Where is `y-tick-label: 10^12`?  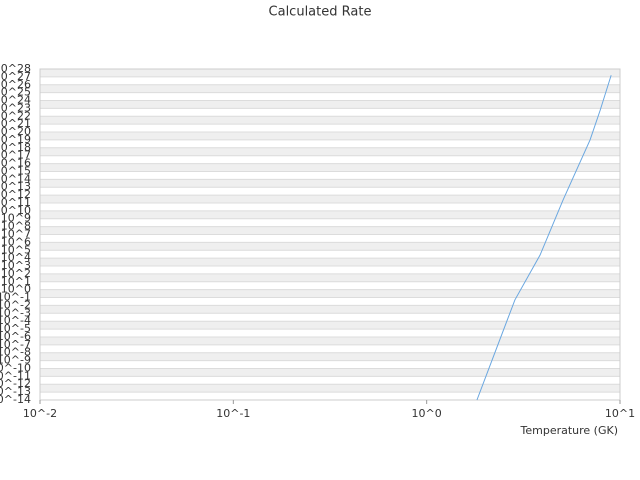
y-tick-label: 10^12 is located at coordinates (15, 194).